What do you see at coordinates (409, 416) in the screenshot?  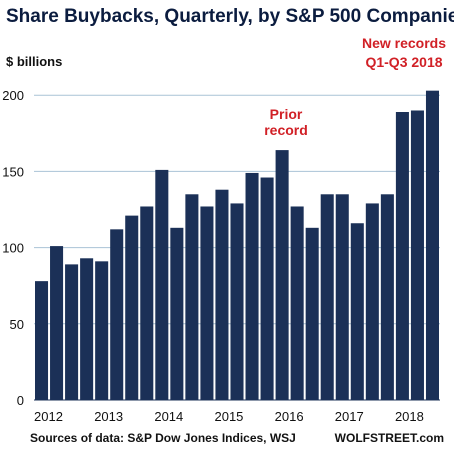 I see `x-tick-2018: 2018` at bounding box center [409, 416].